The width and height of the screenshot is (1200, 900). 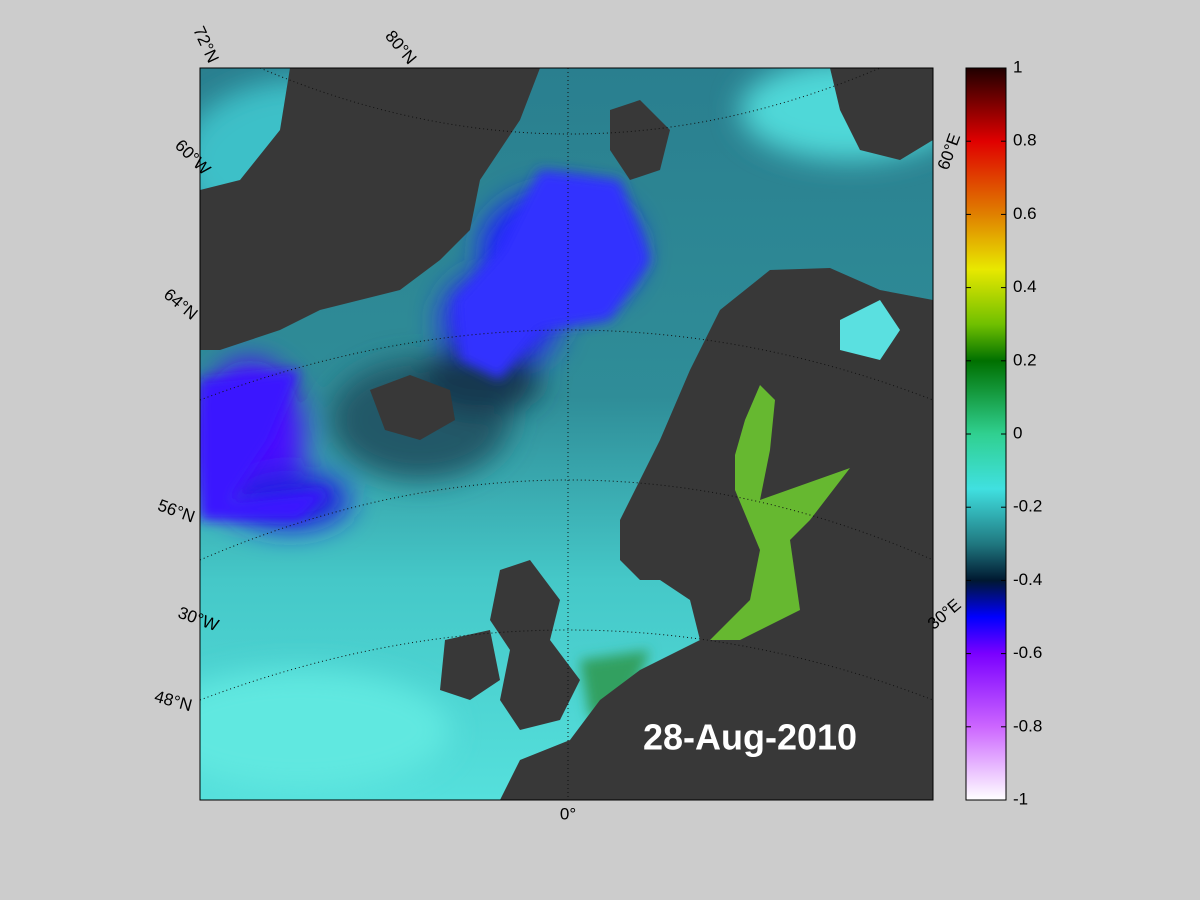 What do you see at coordinates (176, 511) in the screenshot?
I see `graticule-label: 56°N` at bounding box center [176, 511].